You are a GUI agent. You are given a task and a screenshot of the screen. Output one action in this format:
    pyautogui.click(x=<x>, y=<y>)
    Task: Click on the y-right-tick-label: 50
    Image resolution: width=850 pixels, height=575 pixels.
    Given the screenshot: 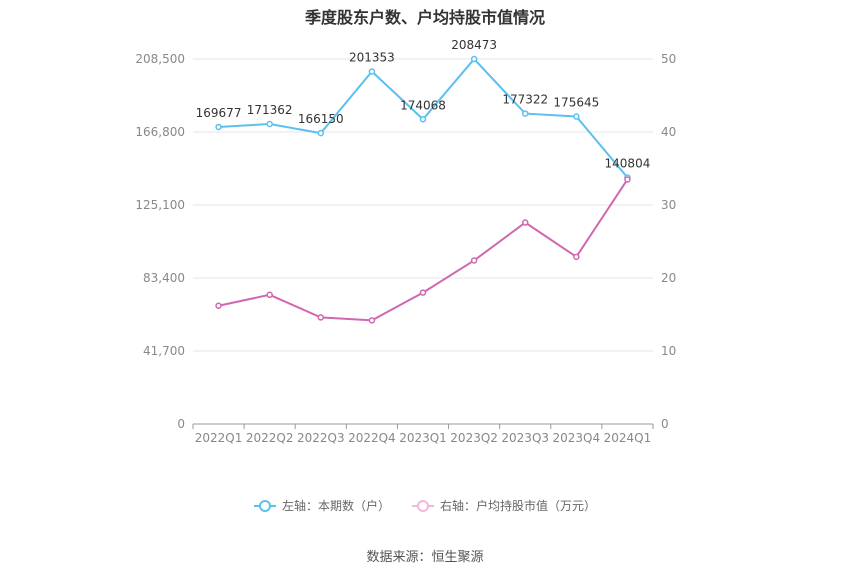 What is the action you would take?
    pyautogui.click(x=668, y=59)
    